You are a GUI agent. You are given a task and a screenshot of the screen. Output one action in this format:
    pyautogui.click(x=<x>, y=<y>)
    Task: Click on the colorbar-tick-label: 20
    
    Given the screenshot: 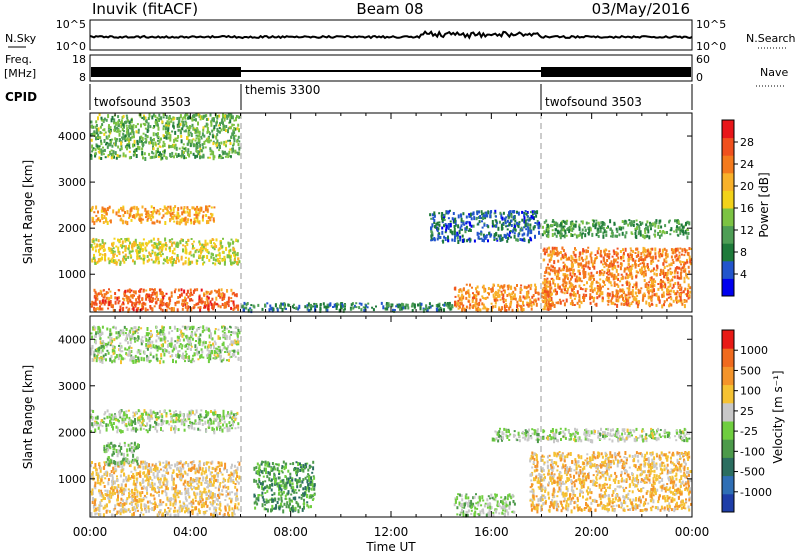 What is the action you would take?
    pyautogui.click(x=747, y=186)
    